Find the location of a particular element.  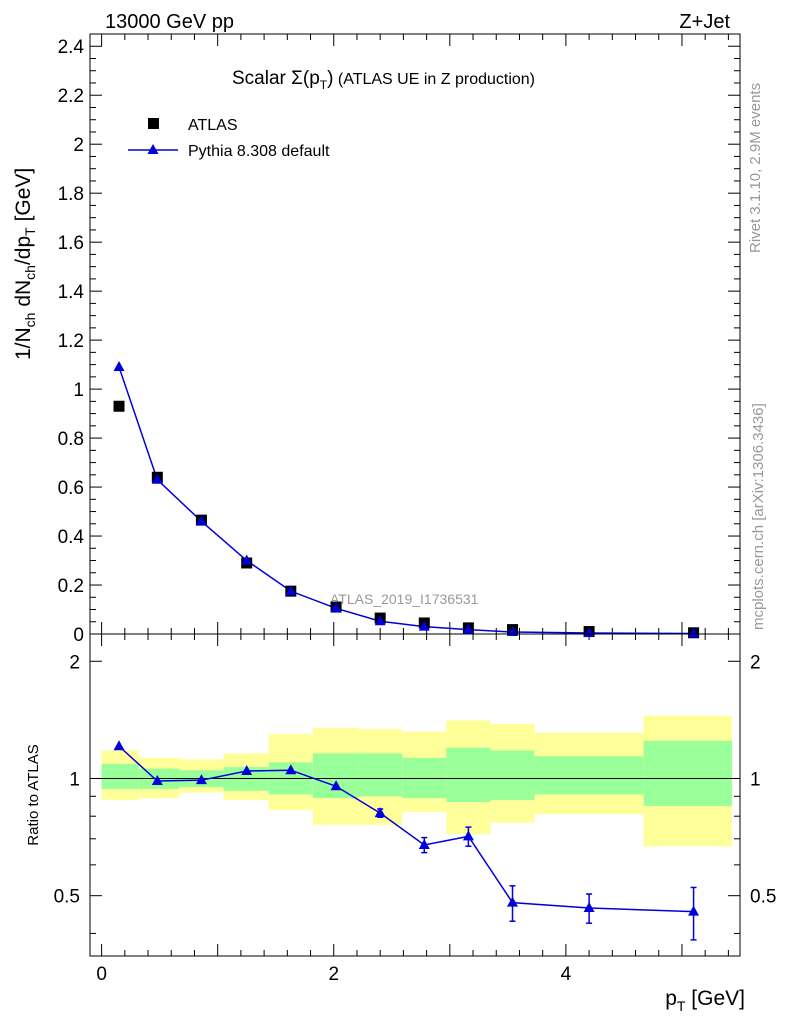

x-tick-label: 0 is located at coordinates (101, 974).